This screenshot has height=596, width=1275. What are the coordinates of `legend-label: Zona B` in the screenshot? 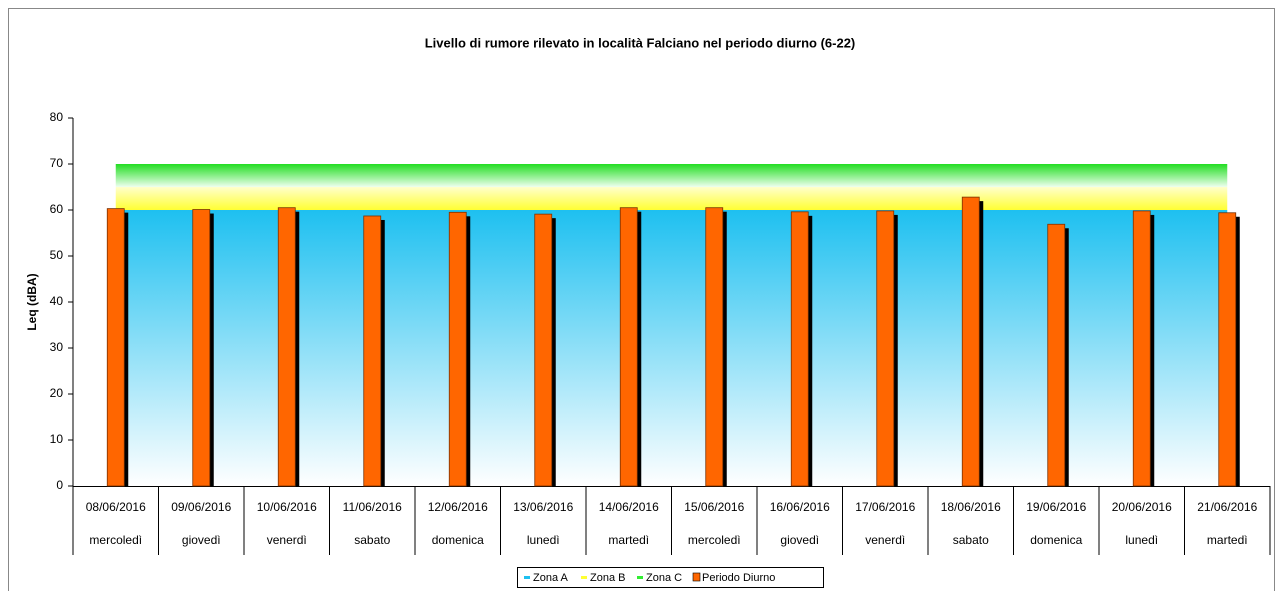 It's located at (607, 578).